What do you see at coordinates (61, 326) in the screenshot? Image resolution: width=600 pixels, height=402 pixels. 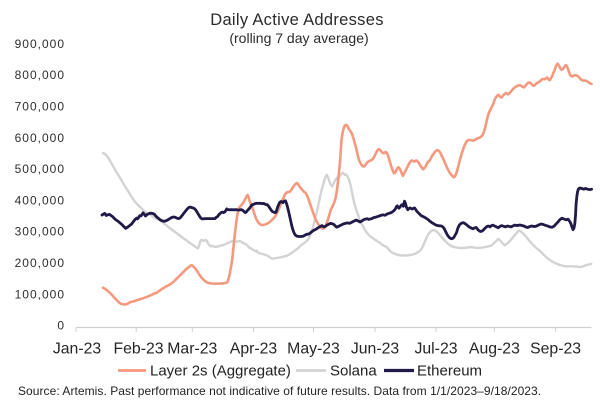 I see `svg-text: 0` at bounding box center [61, 326].